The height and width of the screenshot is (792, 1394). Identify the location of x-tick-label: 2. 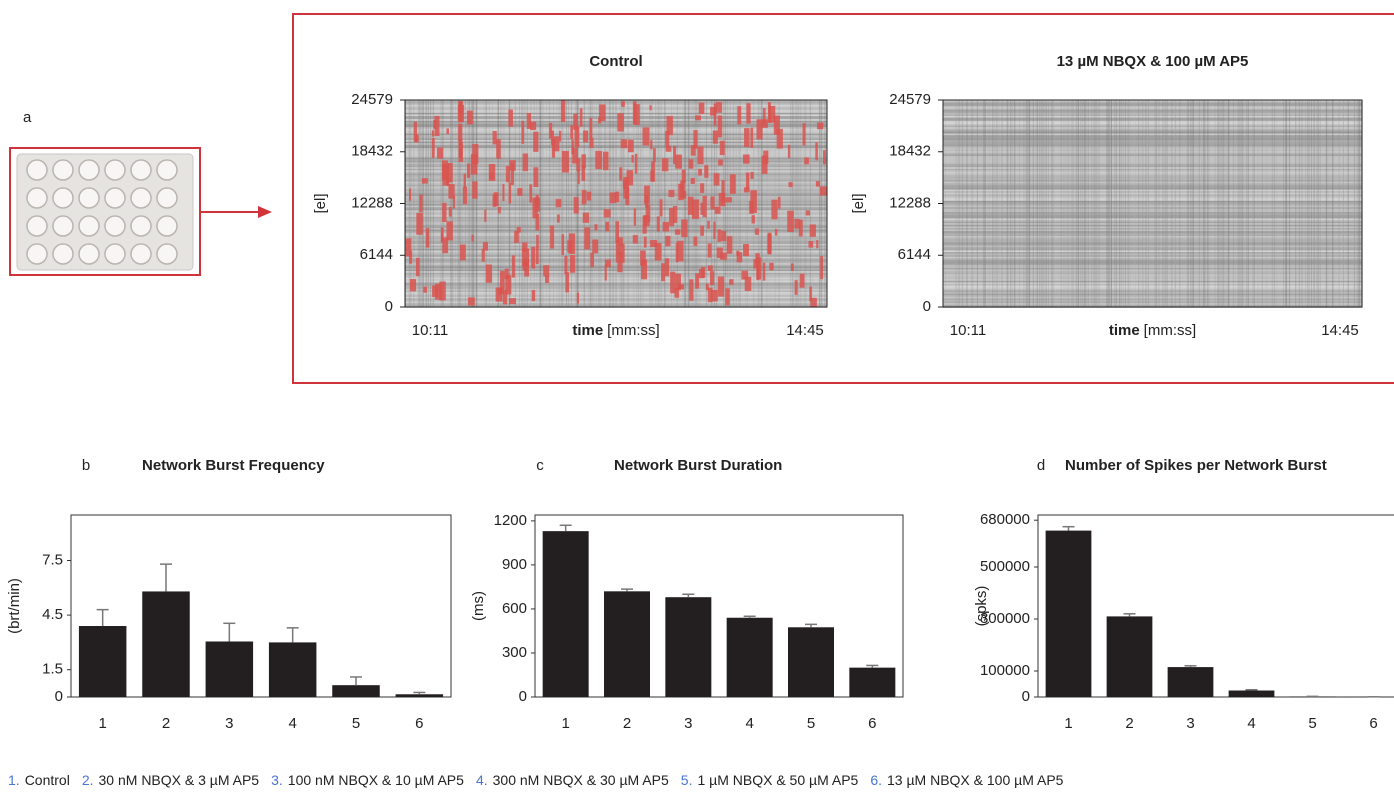
(627, 723).